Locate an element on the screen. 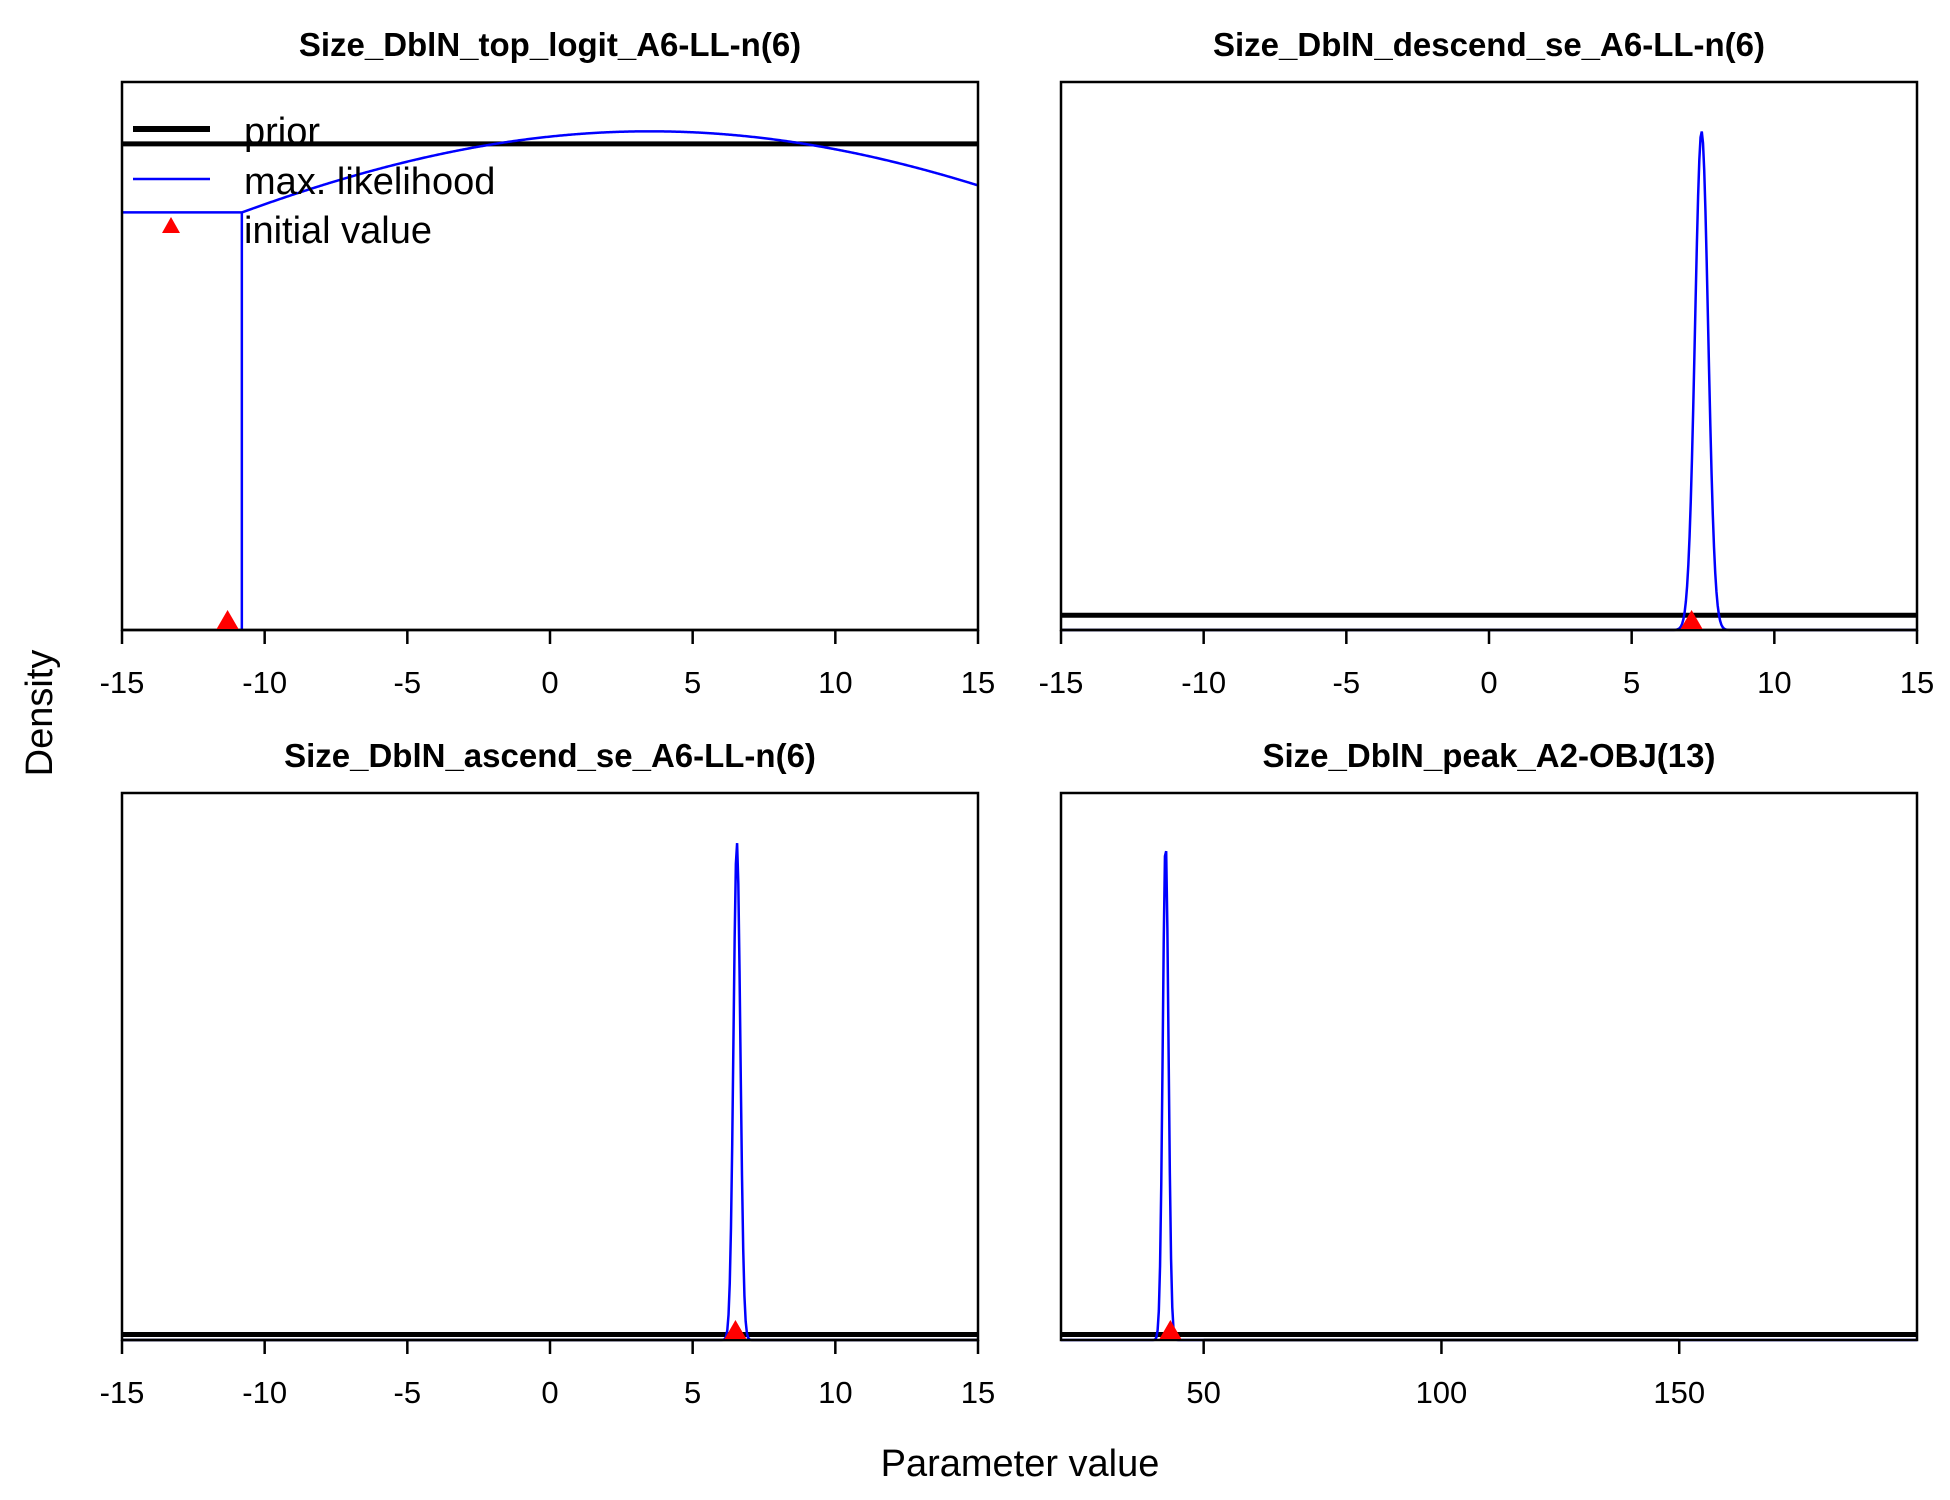 The height and width of the screenshot is (1500, 1950). y-axis-title: Density is located at coordinates (40, 713).